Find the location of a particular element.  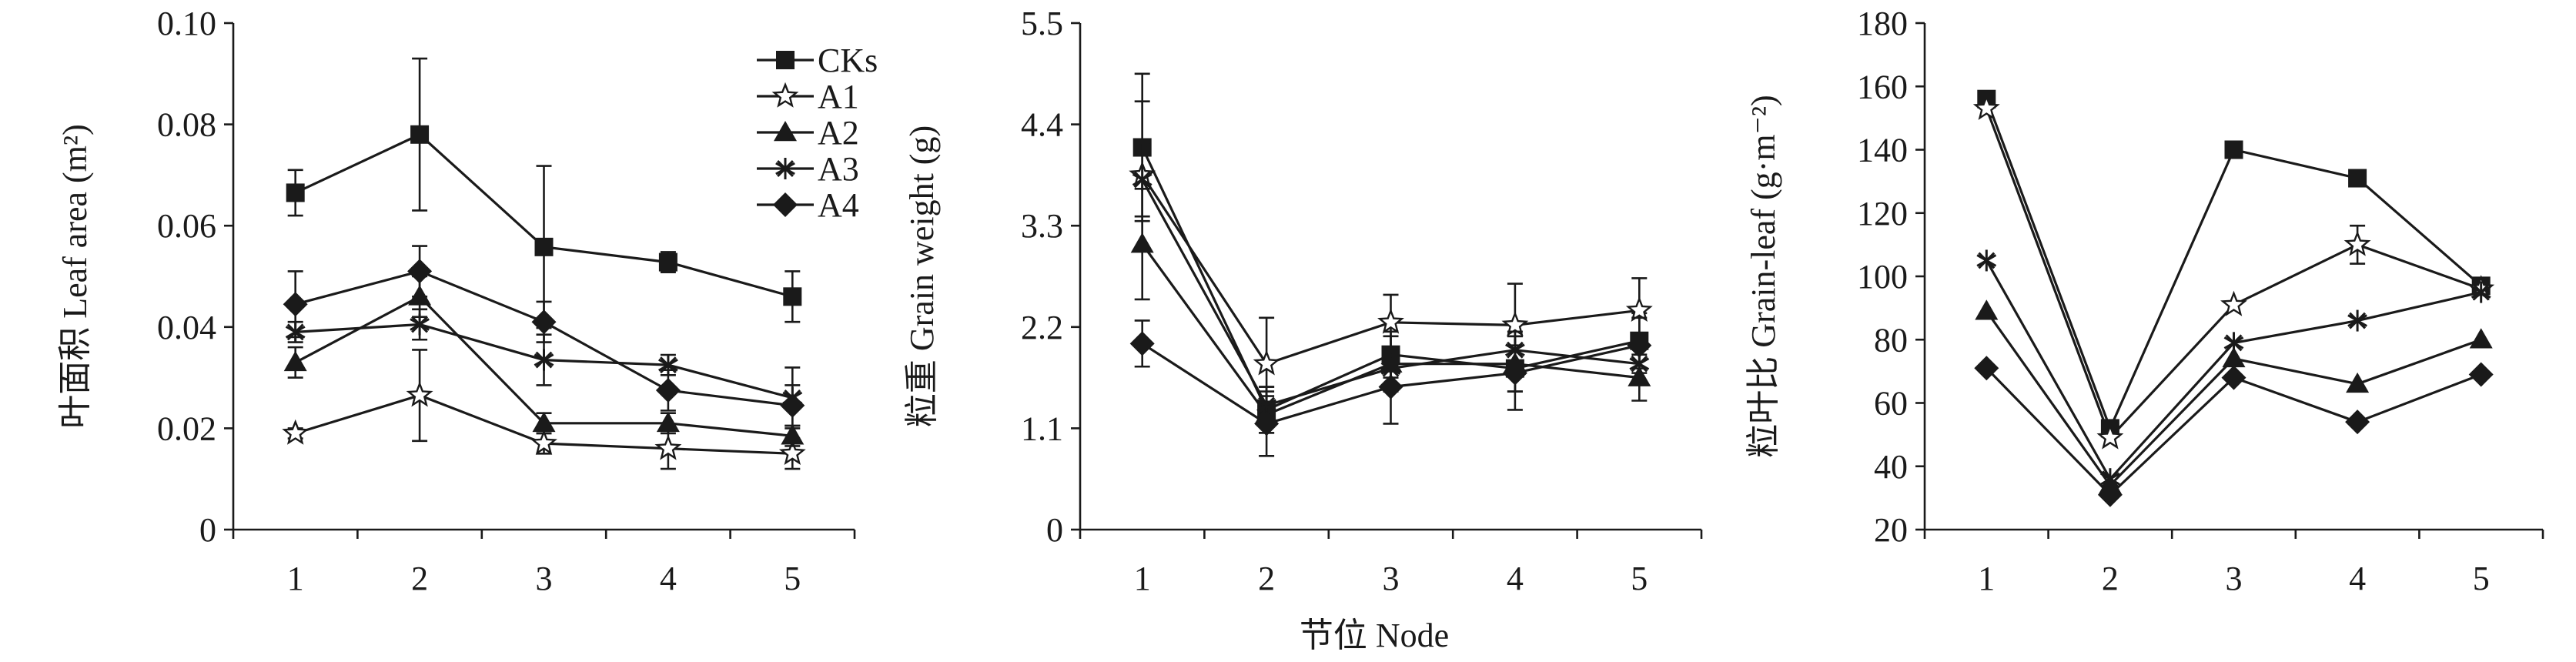

panel-1-y-tick-label: 0.10 is located at coordinates (187, 23).